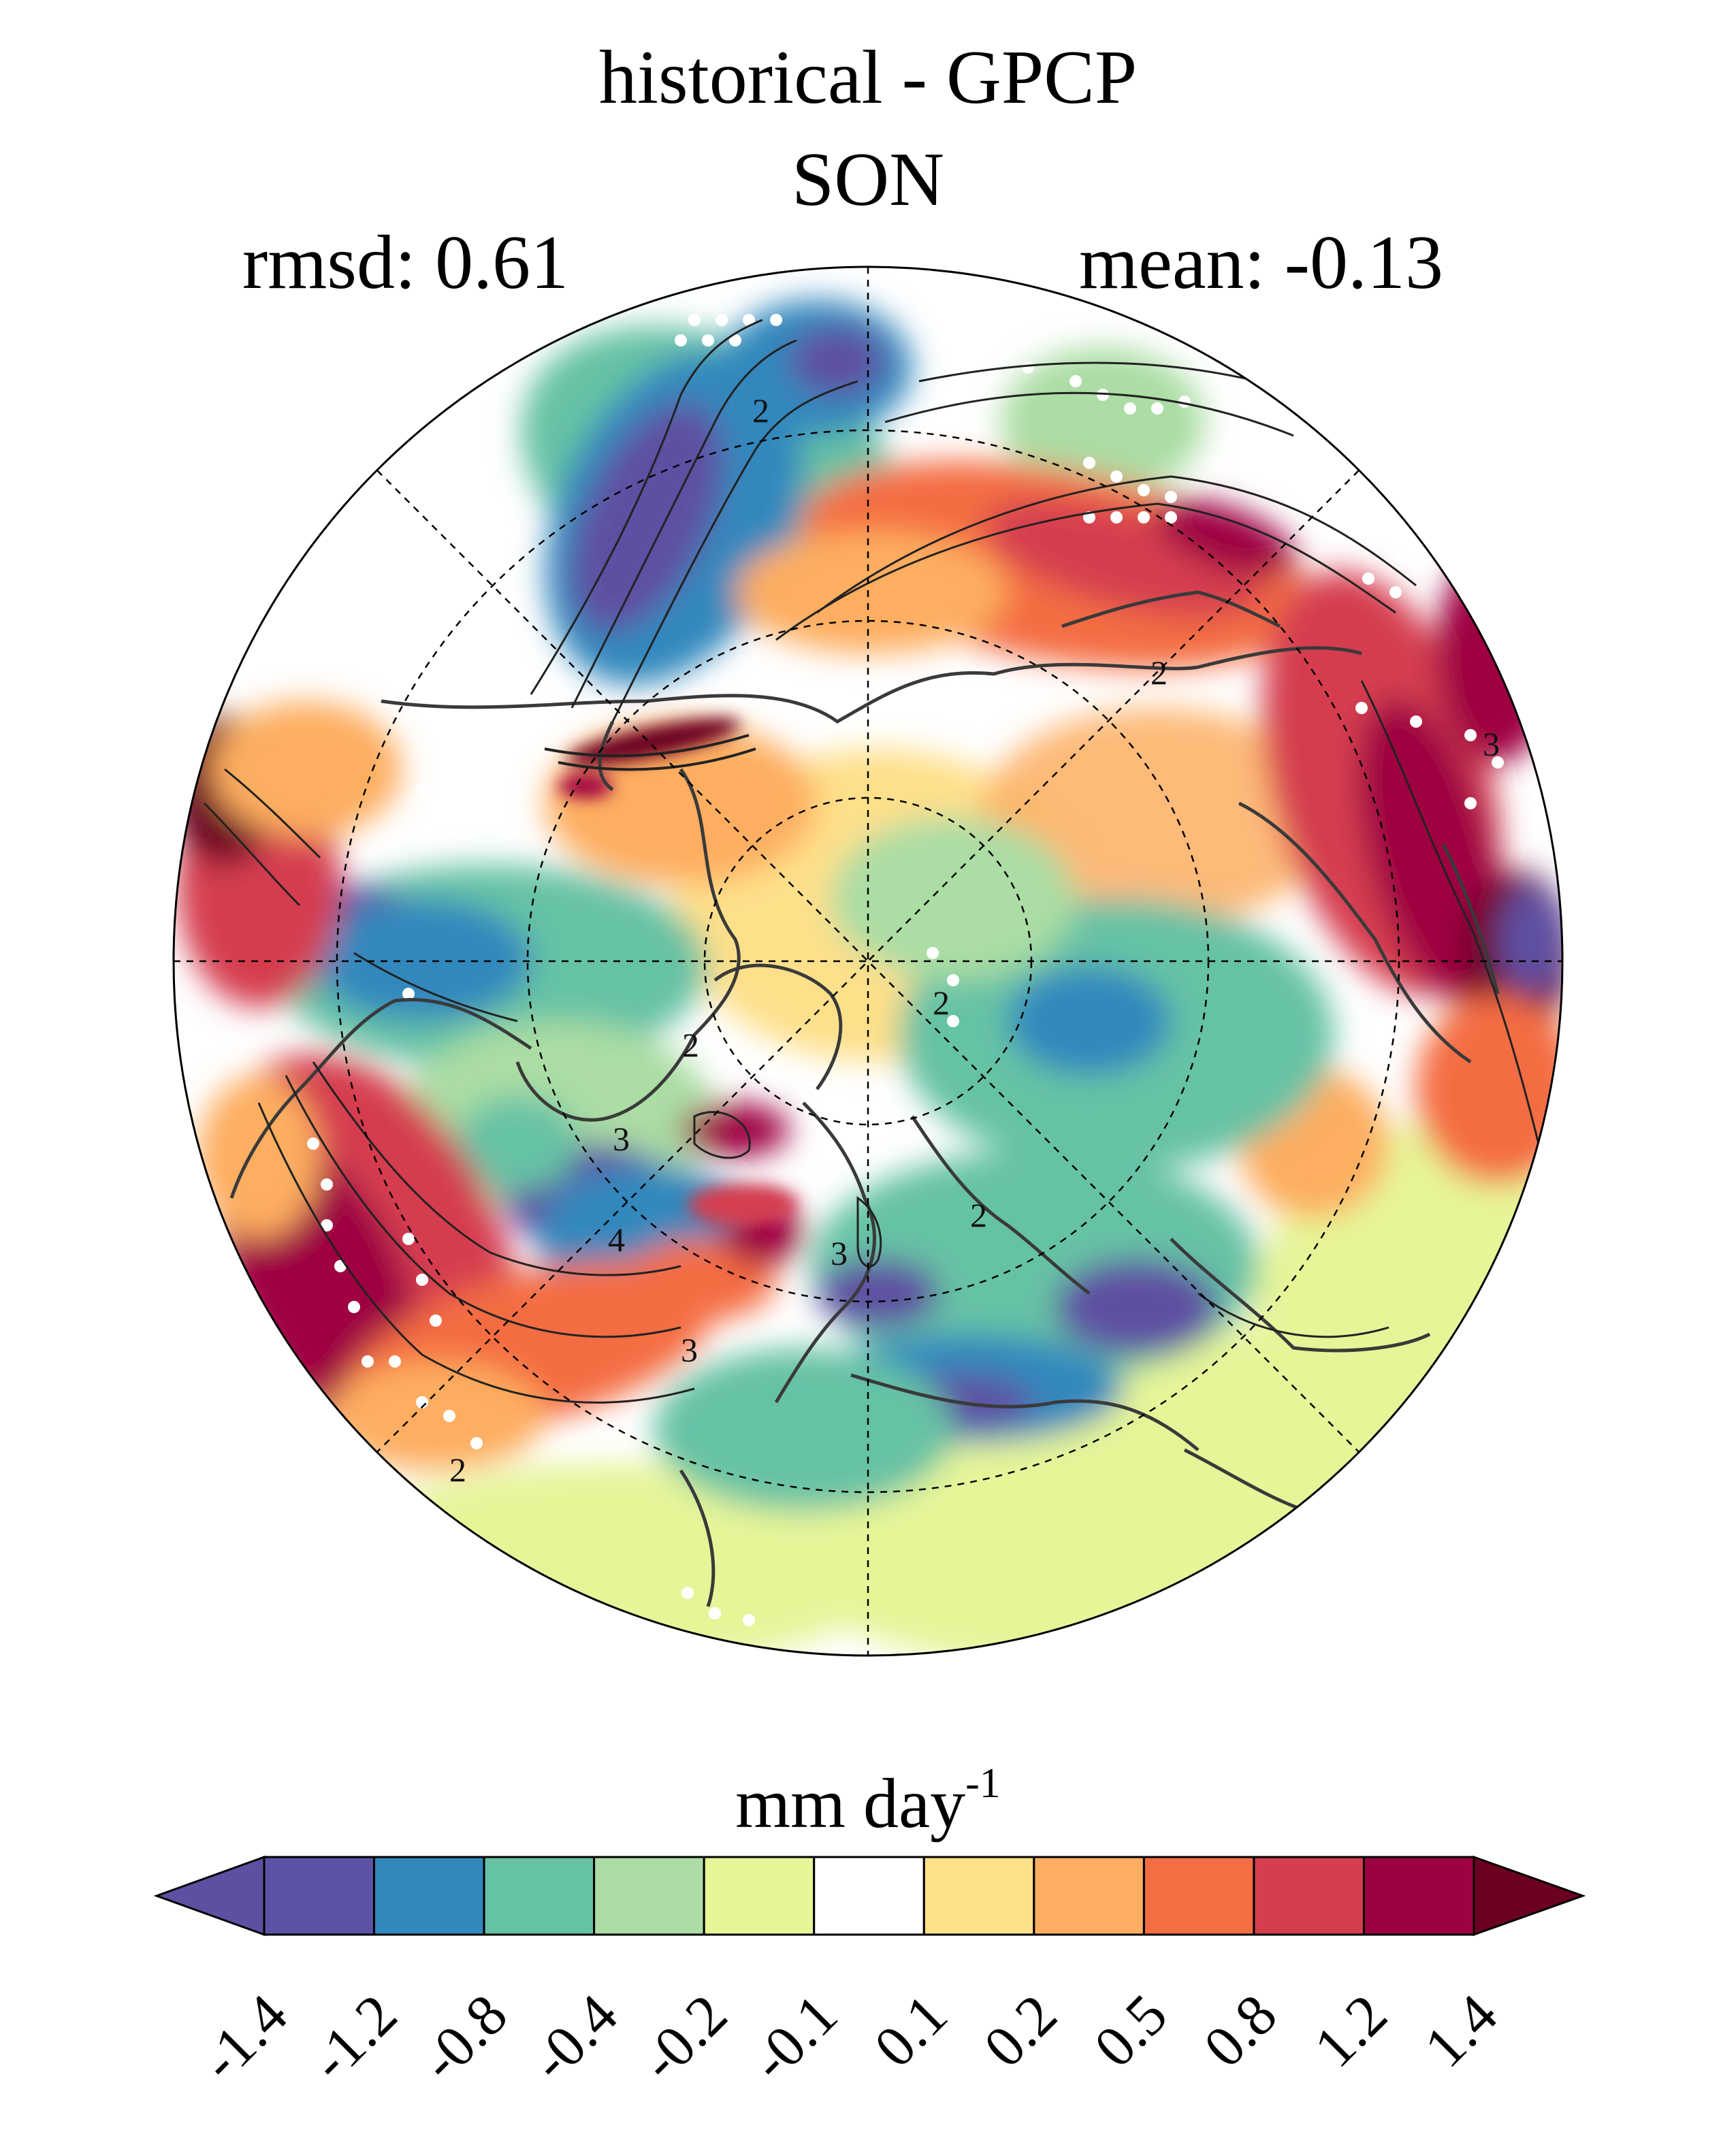 The width and height of the screenshot is (1736, 2130). What do you see at coordinates (616, 1240) in the screenshot?
I see `contour-label: 4` at bounding box center [616, 1240].